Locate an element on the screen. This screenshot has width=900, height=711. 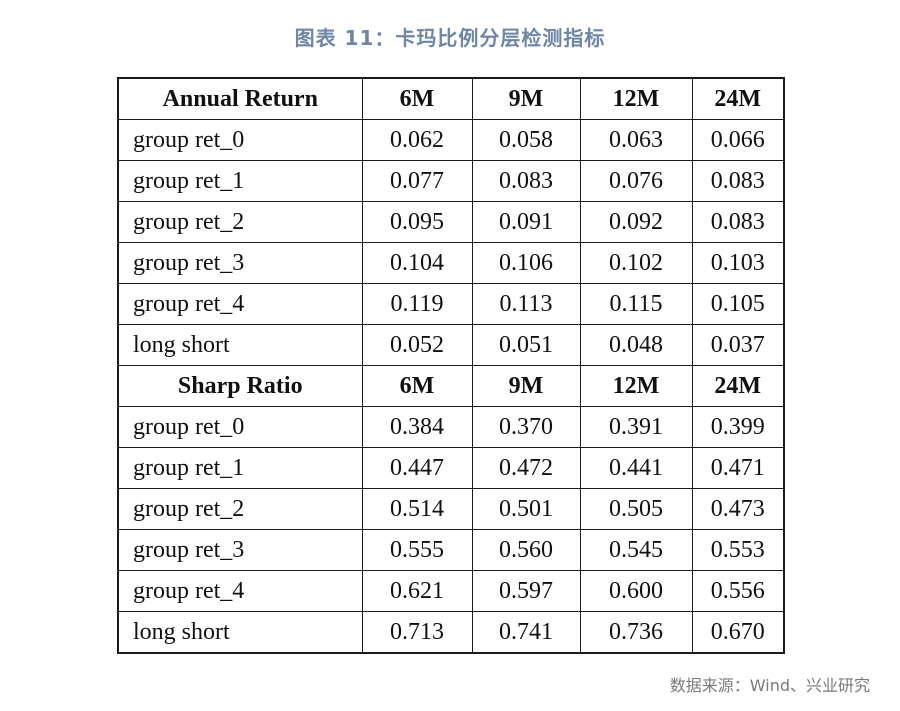
value-cell: 0.555 is located at coordinates (417, 550).